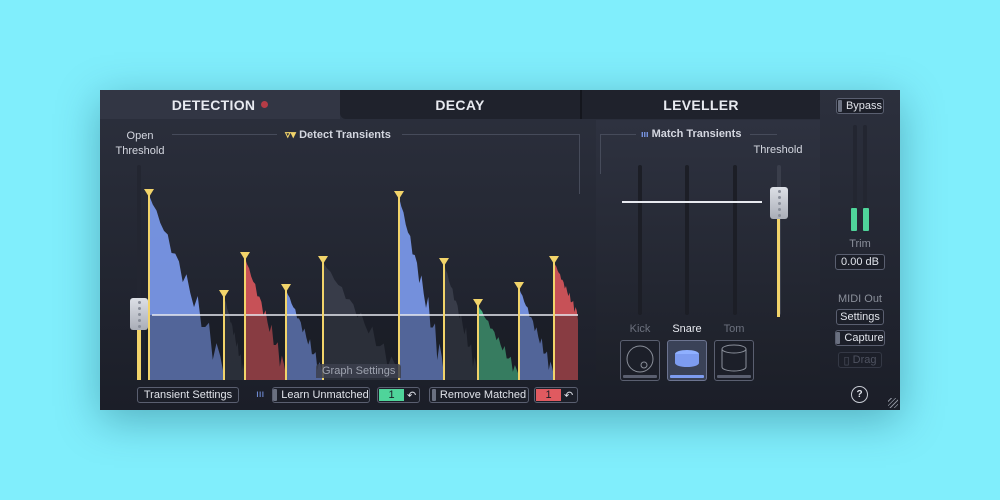  I want to click on capture-label: Capture, so click(864, 338).